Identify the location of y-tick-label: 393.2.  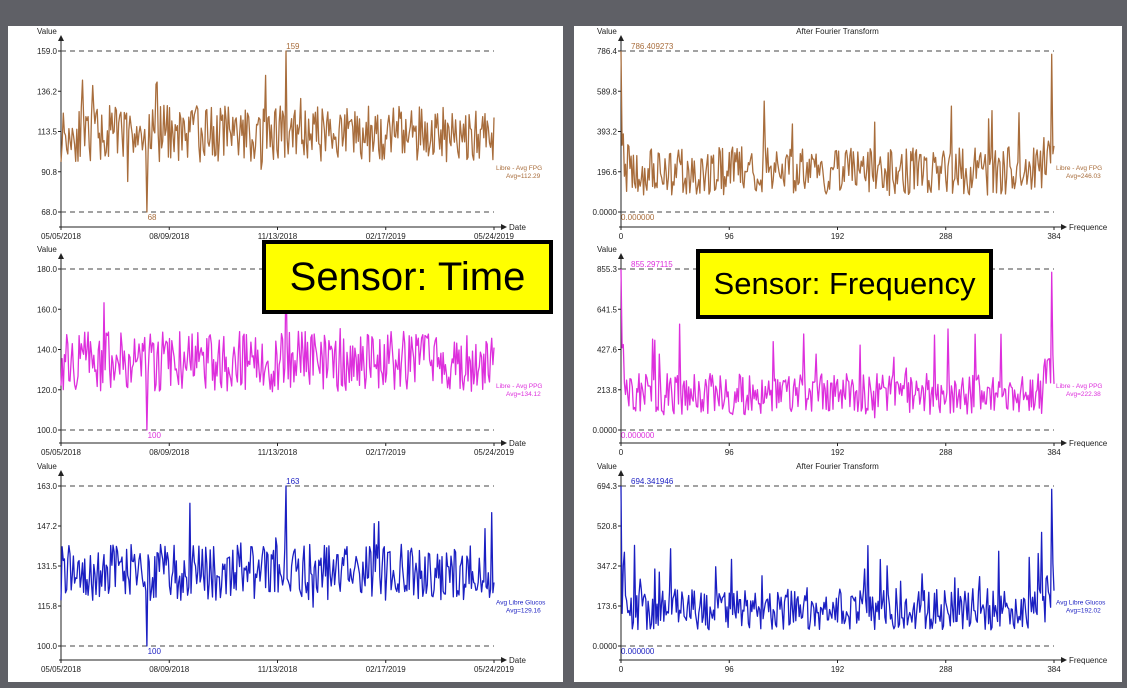
(607, 132).